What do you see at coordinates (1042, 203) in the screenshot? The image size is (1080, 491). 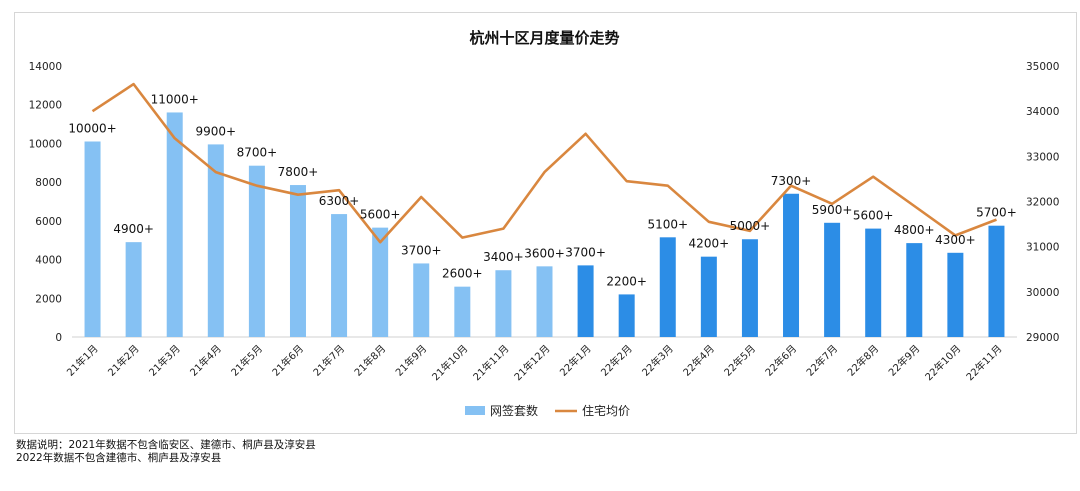 I see `y-right-tick-label: 32000` at bounding box center [1042, 203].